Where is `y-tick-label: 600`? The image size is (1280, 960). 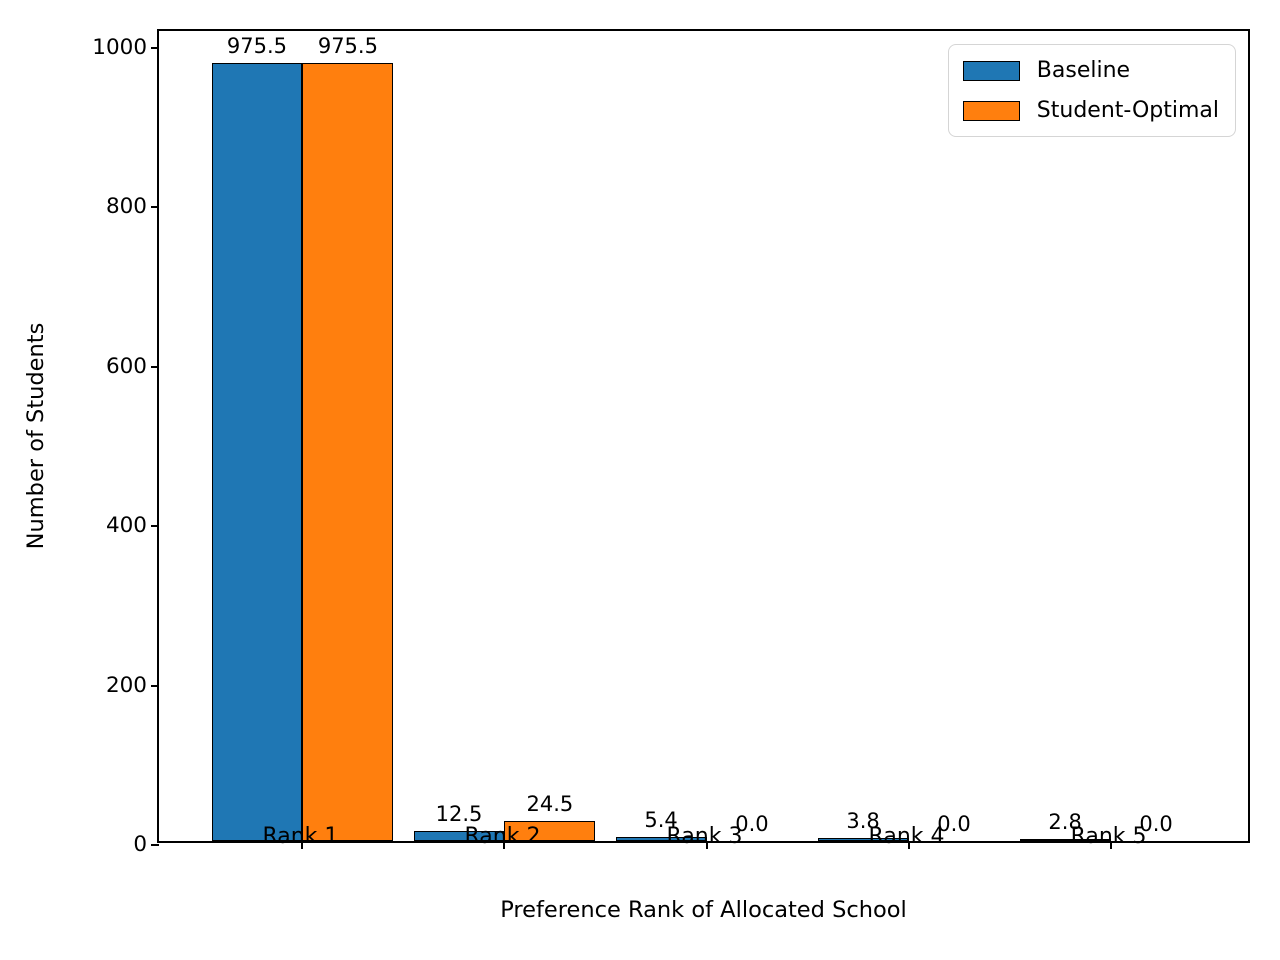 y-tick-label: 600 is located at coordinates (126, 366).